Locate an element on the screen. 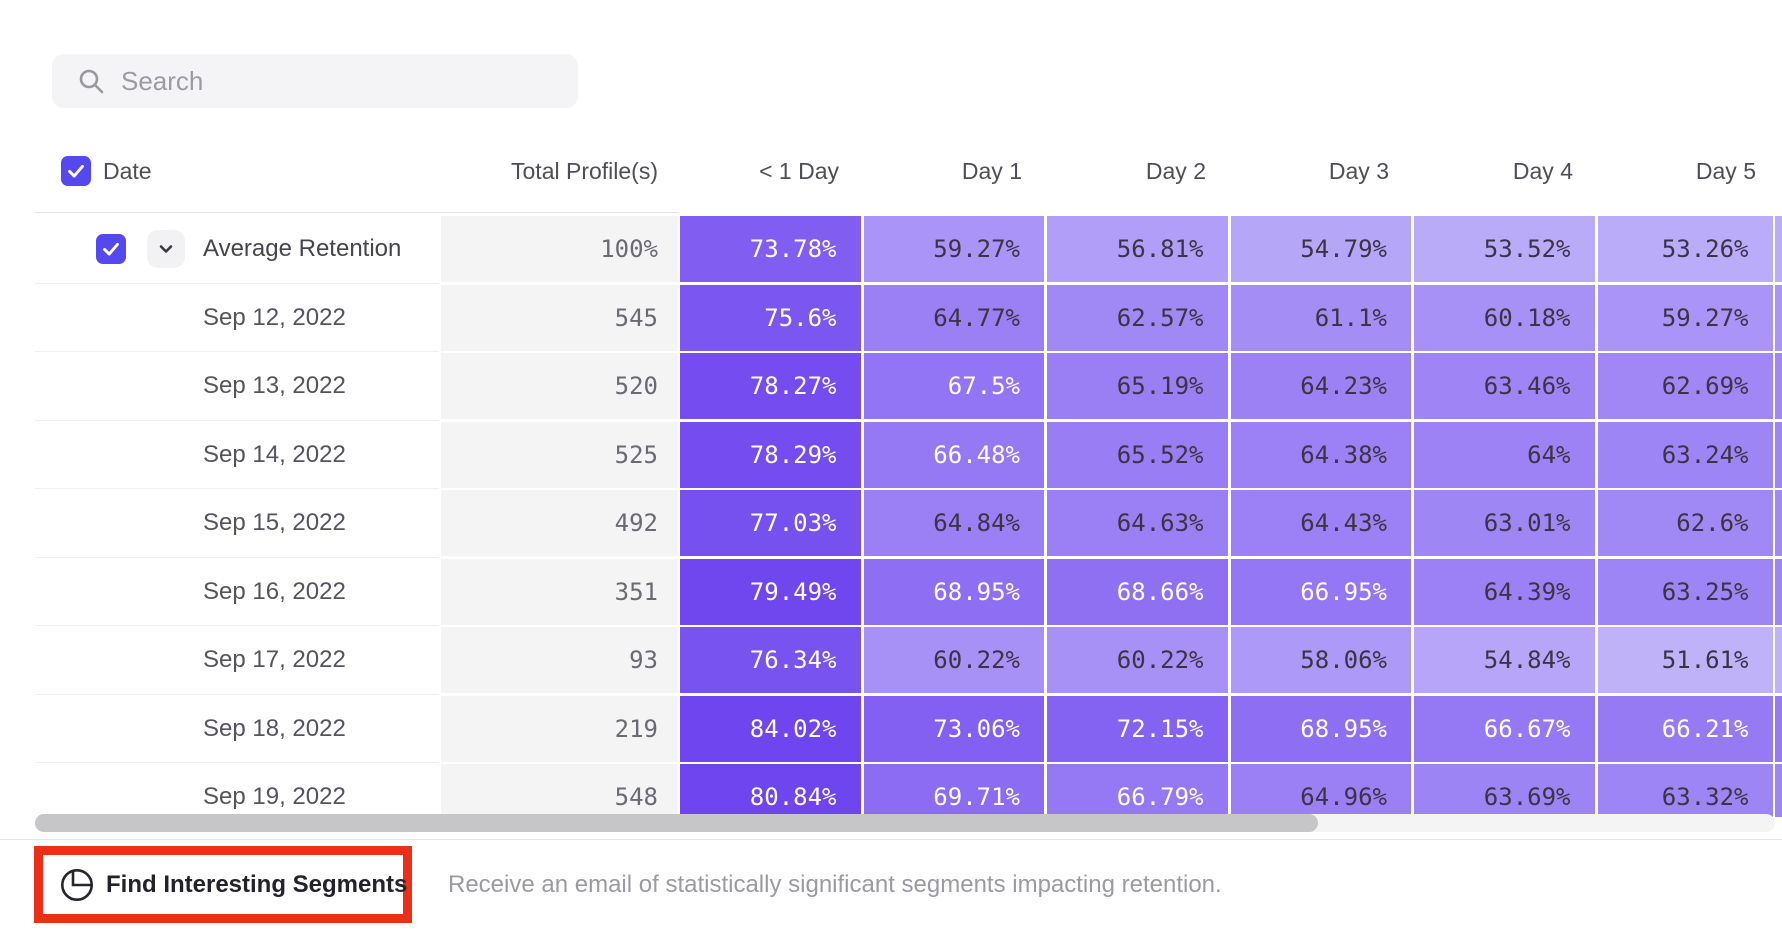  retention-cell: 66.79% is located at coordinates (1137, 790).